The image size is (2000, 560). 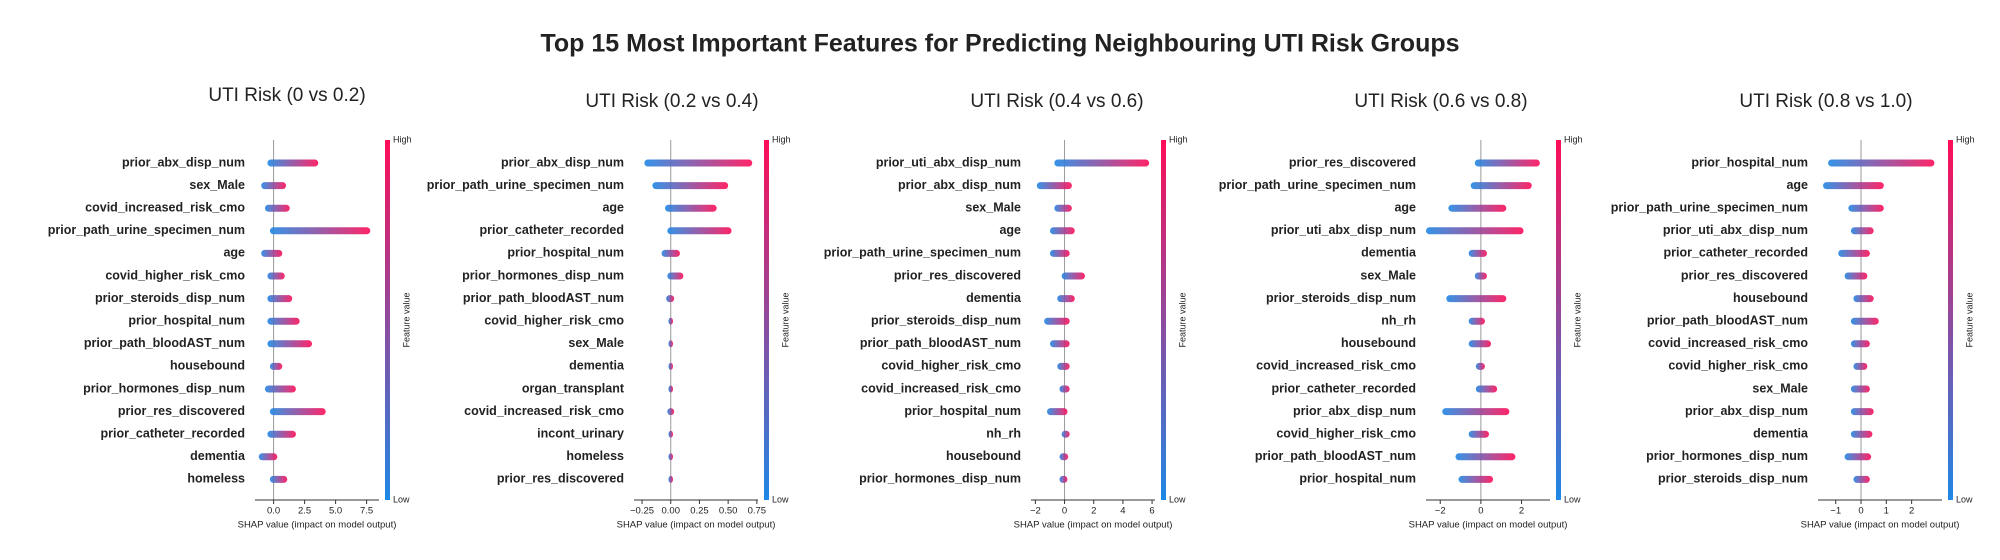 What do you see at coordinates (1480, 511) in the screenshot?
I see `x-tick-label: 0` at bounding box center [1480, 511].